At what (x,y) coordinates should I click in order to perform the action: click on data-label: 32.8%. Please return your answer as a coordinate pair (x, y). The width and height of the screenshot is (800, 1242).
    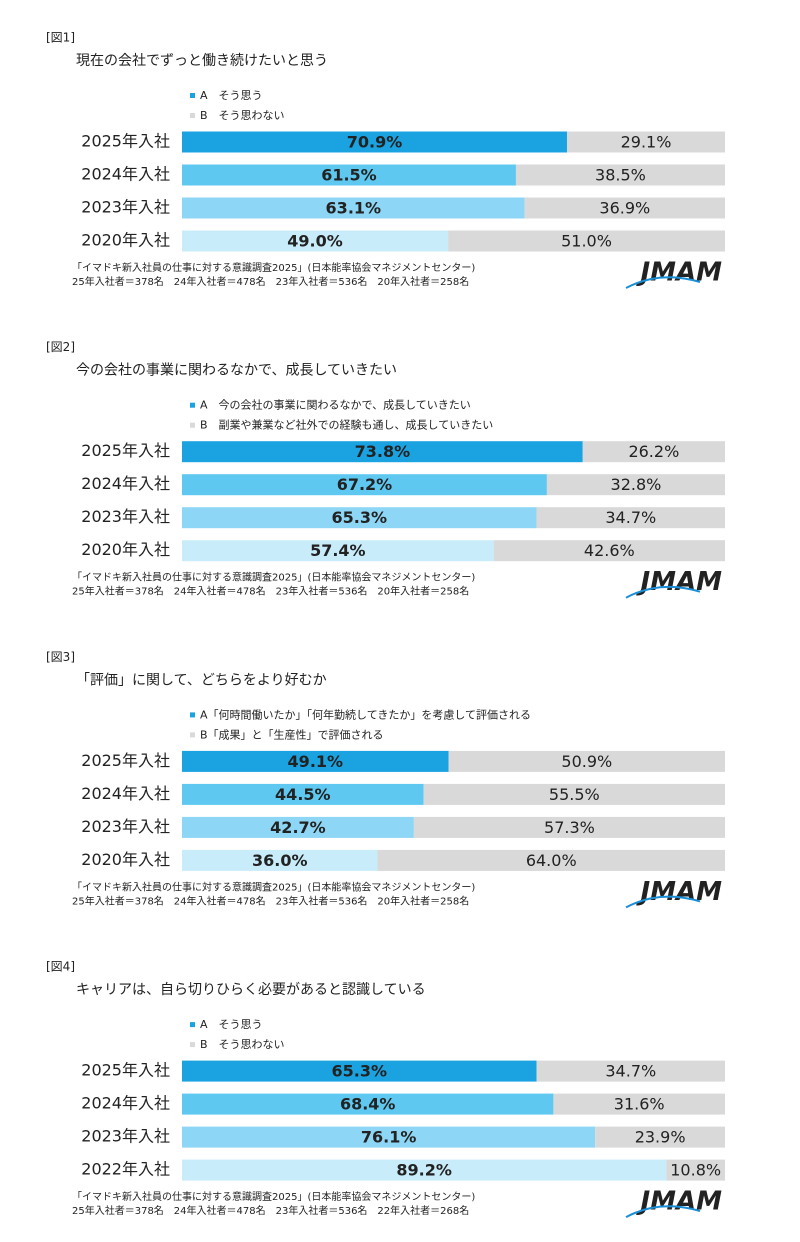
    Looking at the image, I should click on (636, 484).